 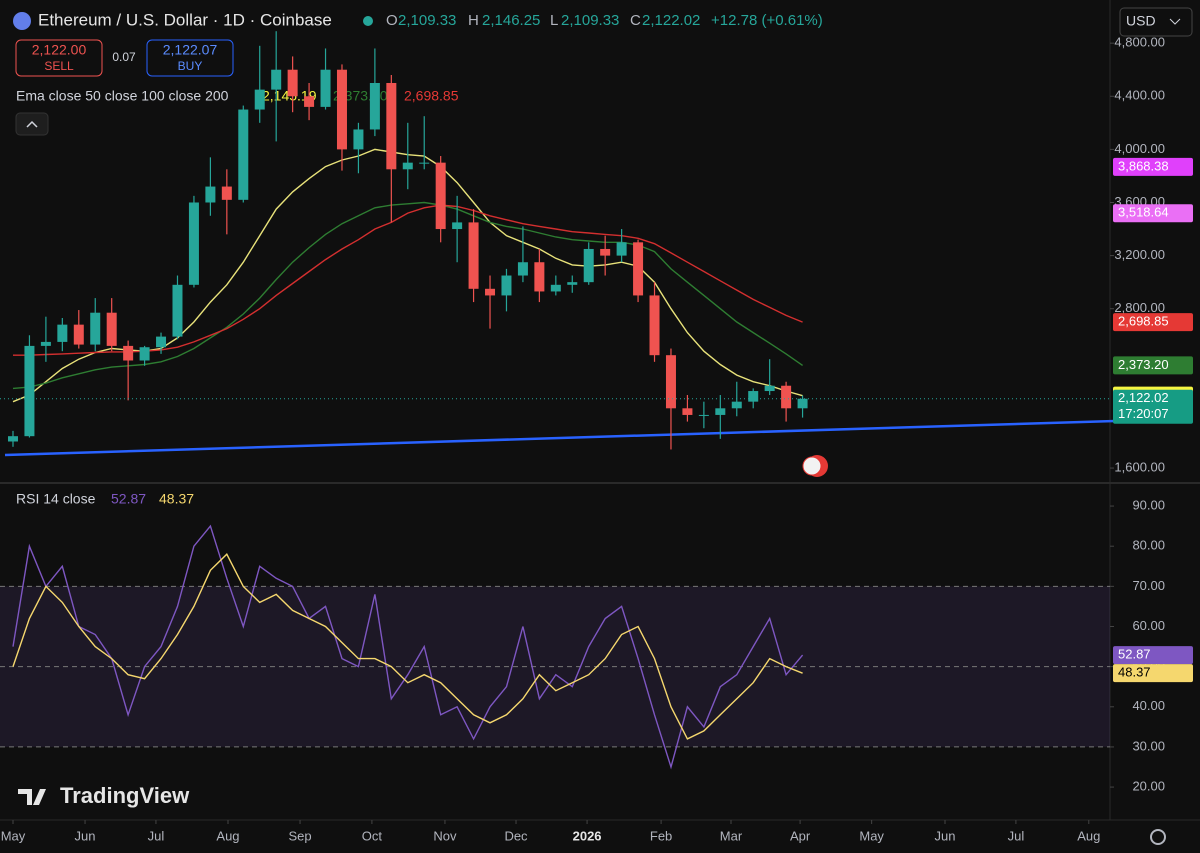 I want to click on trendline, so click(x=560, y=438).